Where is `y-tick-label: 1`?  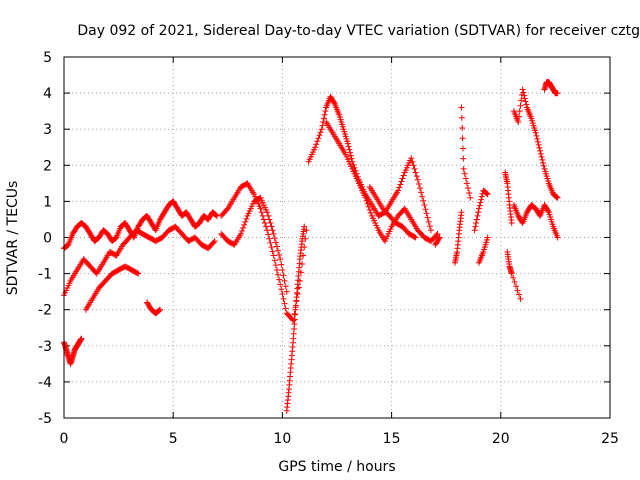 y-tick-label: 1 is located at coordinates (47, 202).